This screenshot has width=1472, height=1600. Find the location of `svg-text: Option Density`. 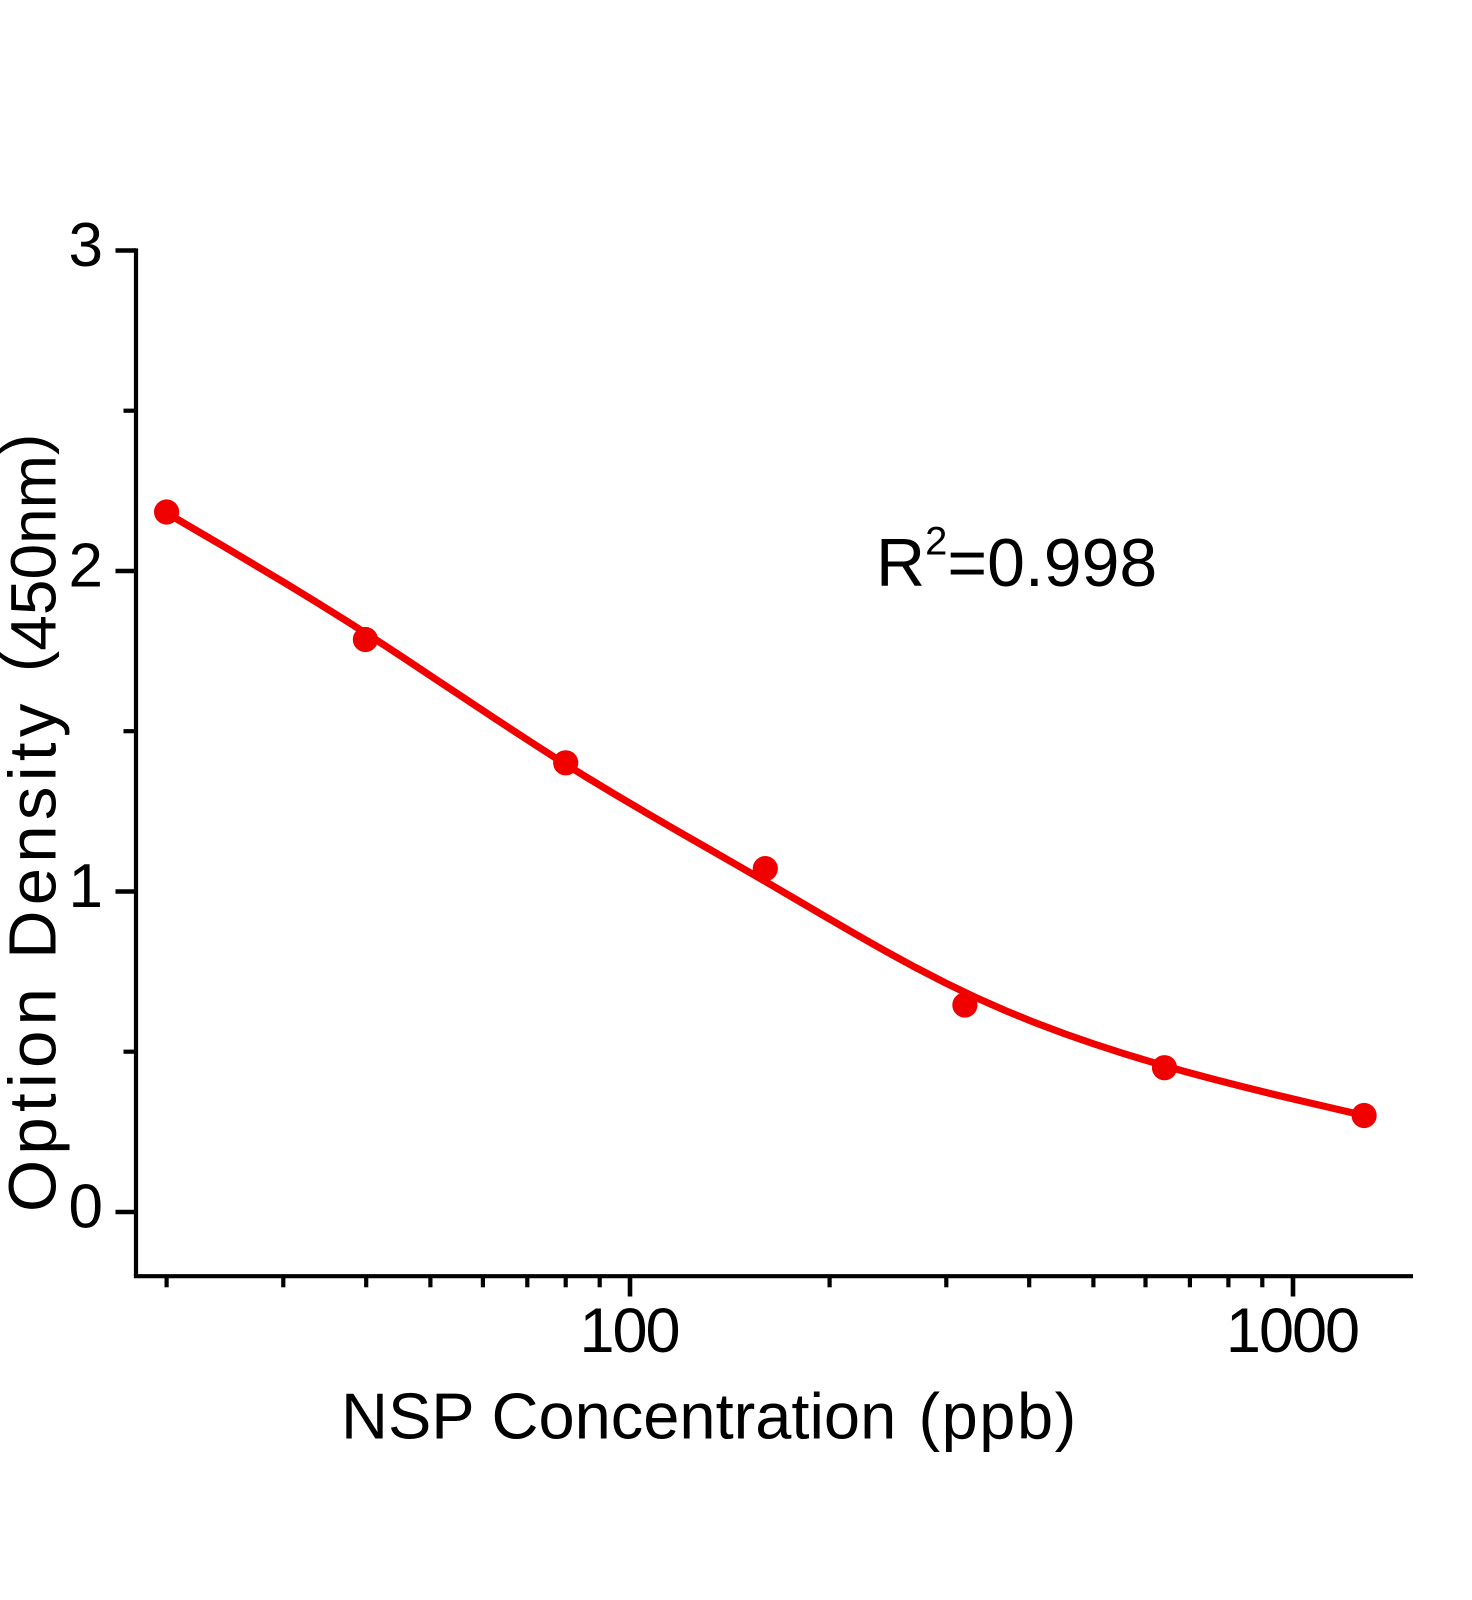

svg-text: Option Density is located at coordinates (35, 955).